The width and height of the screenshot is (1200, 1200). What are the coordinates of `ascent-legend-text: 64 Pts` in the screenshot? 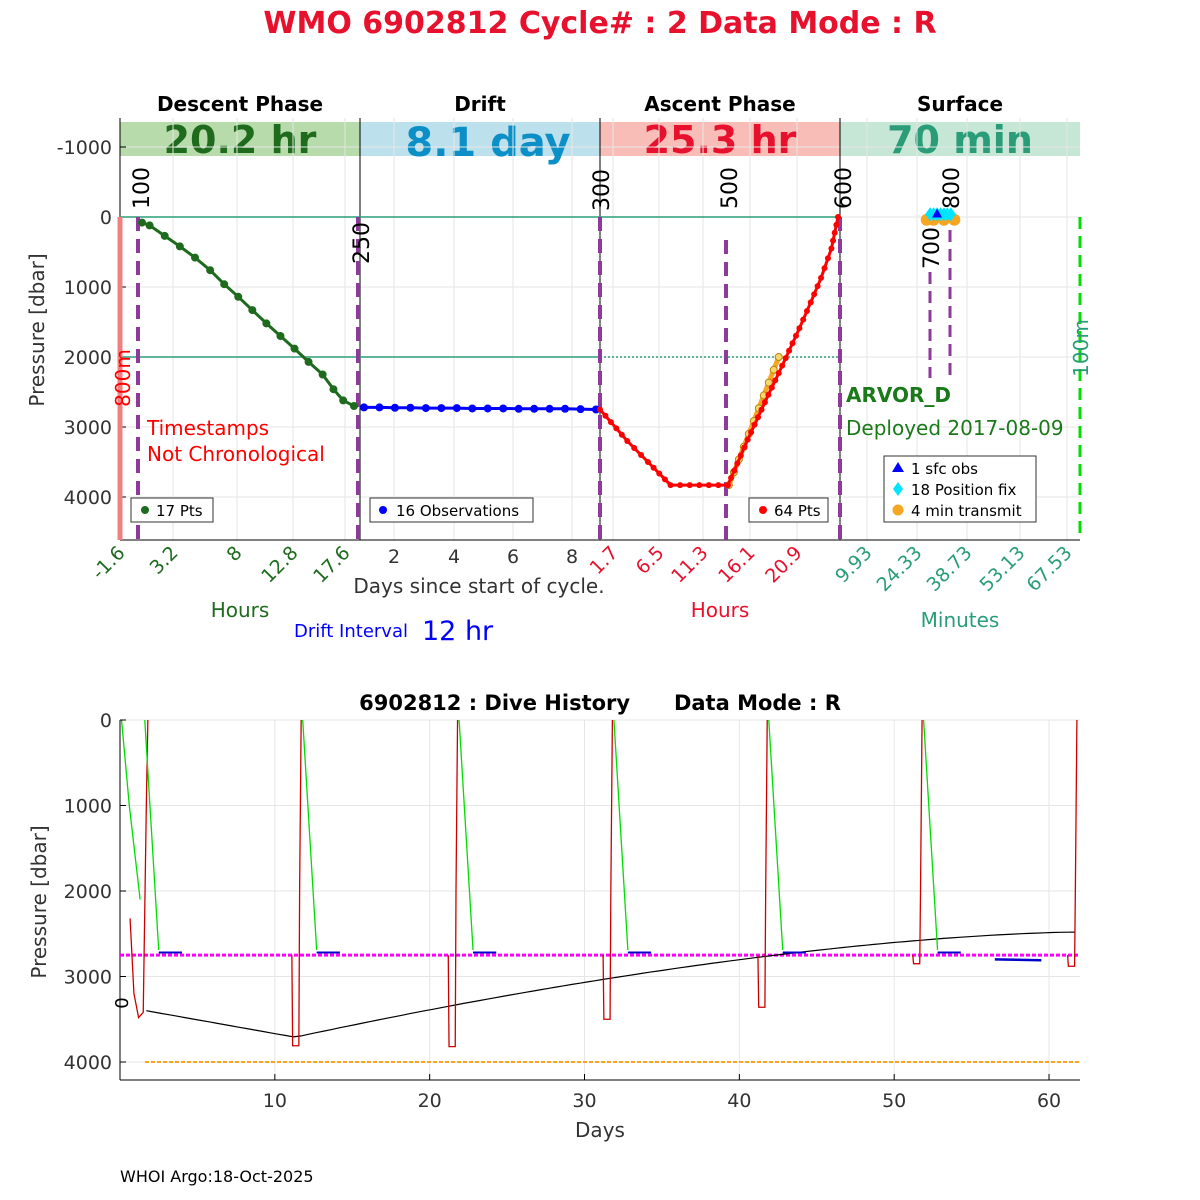 It's located at (797, 511).